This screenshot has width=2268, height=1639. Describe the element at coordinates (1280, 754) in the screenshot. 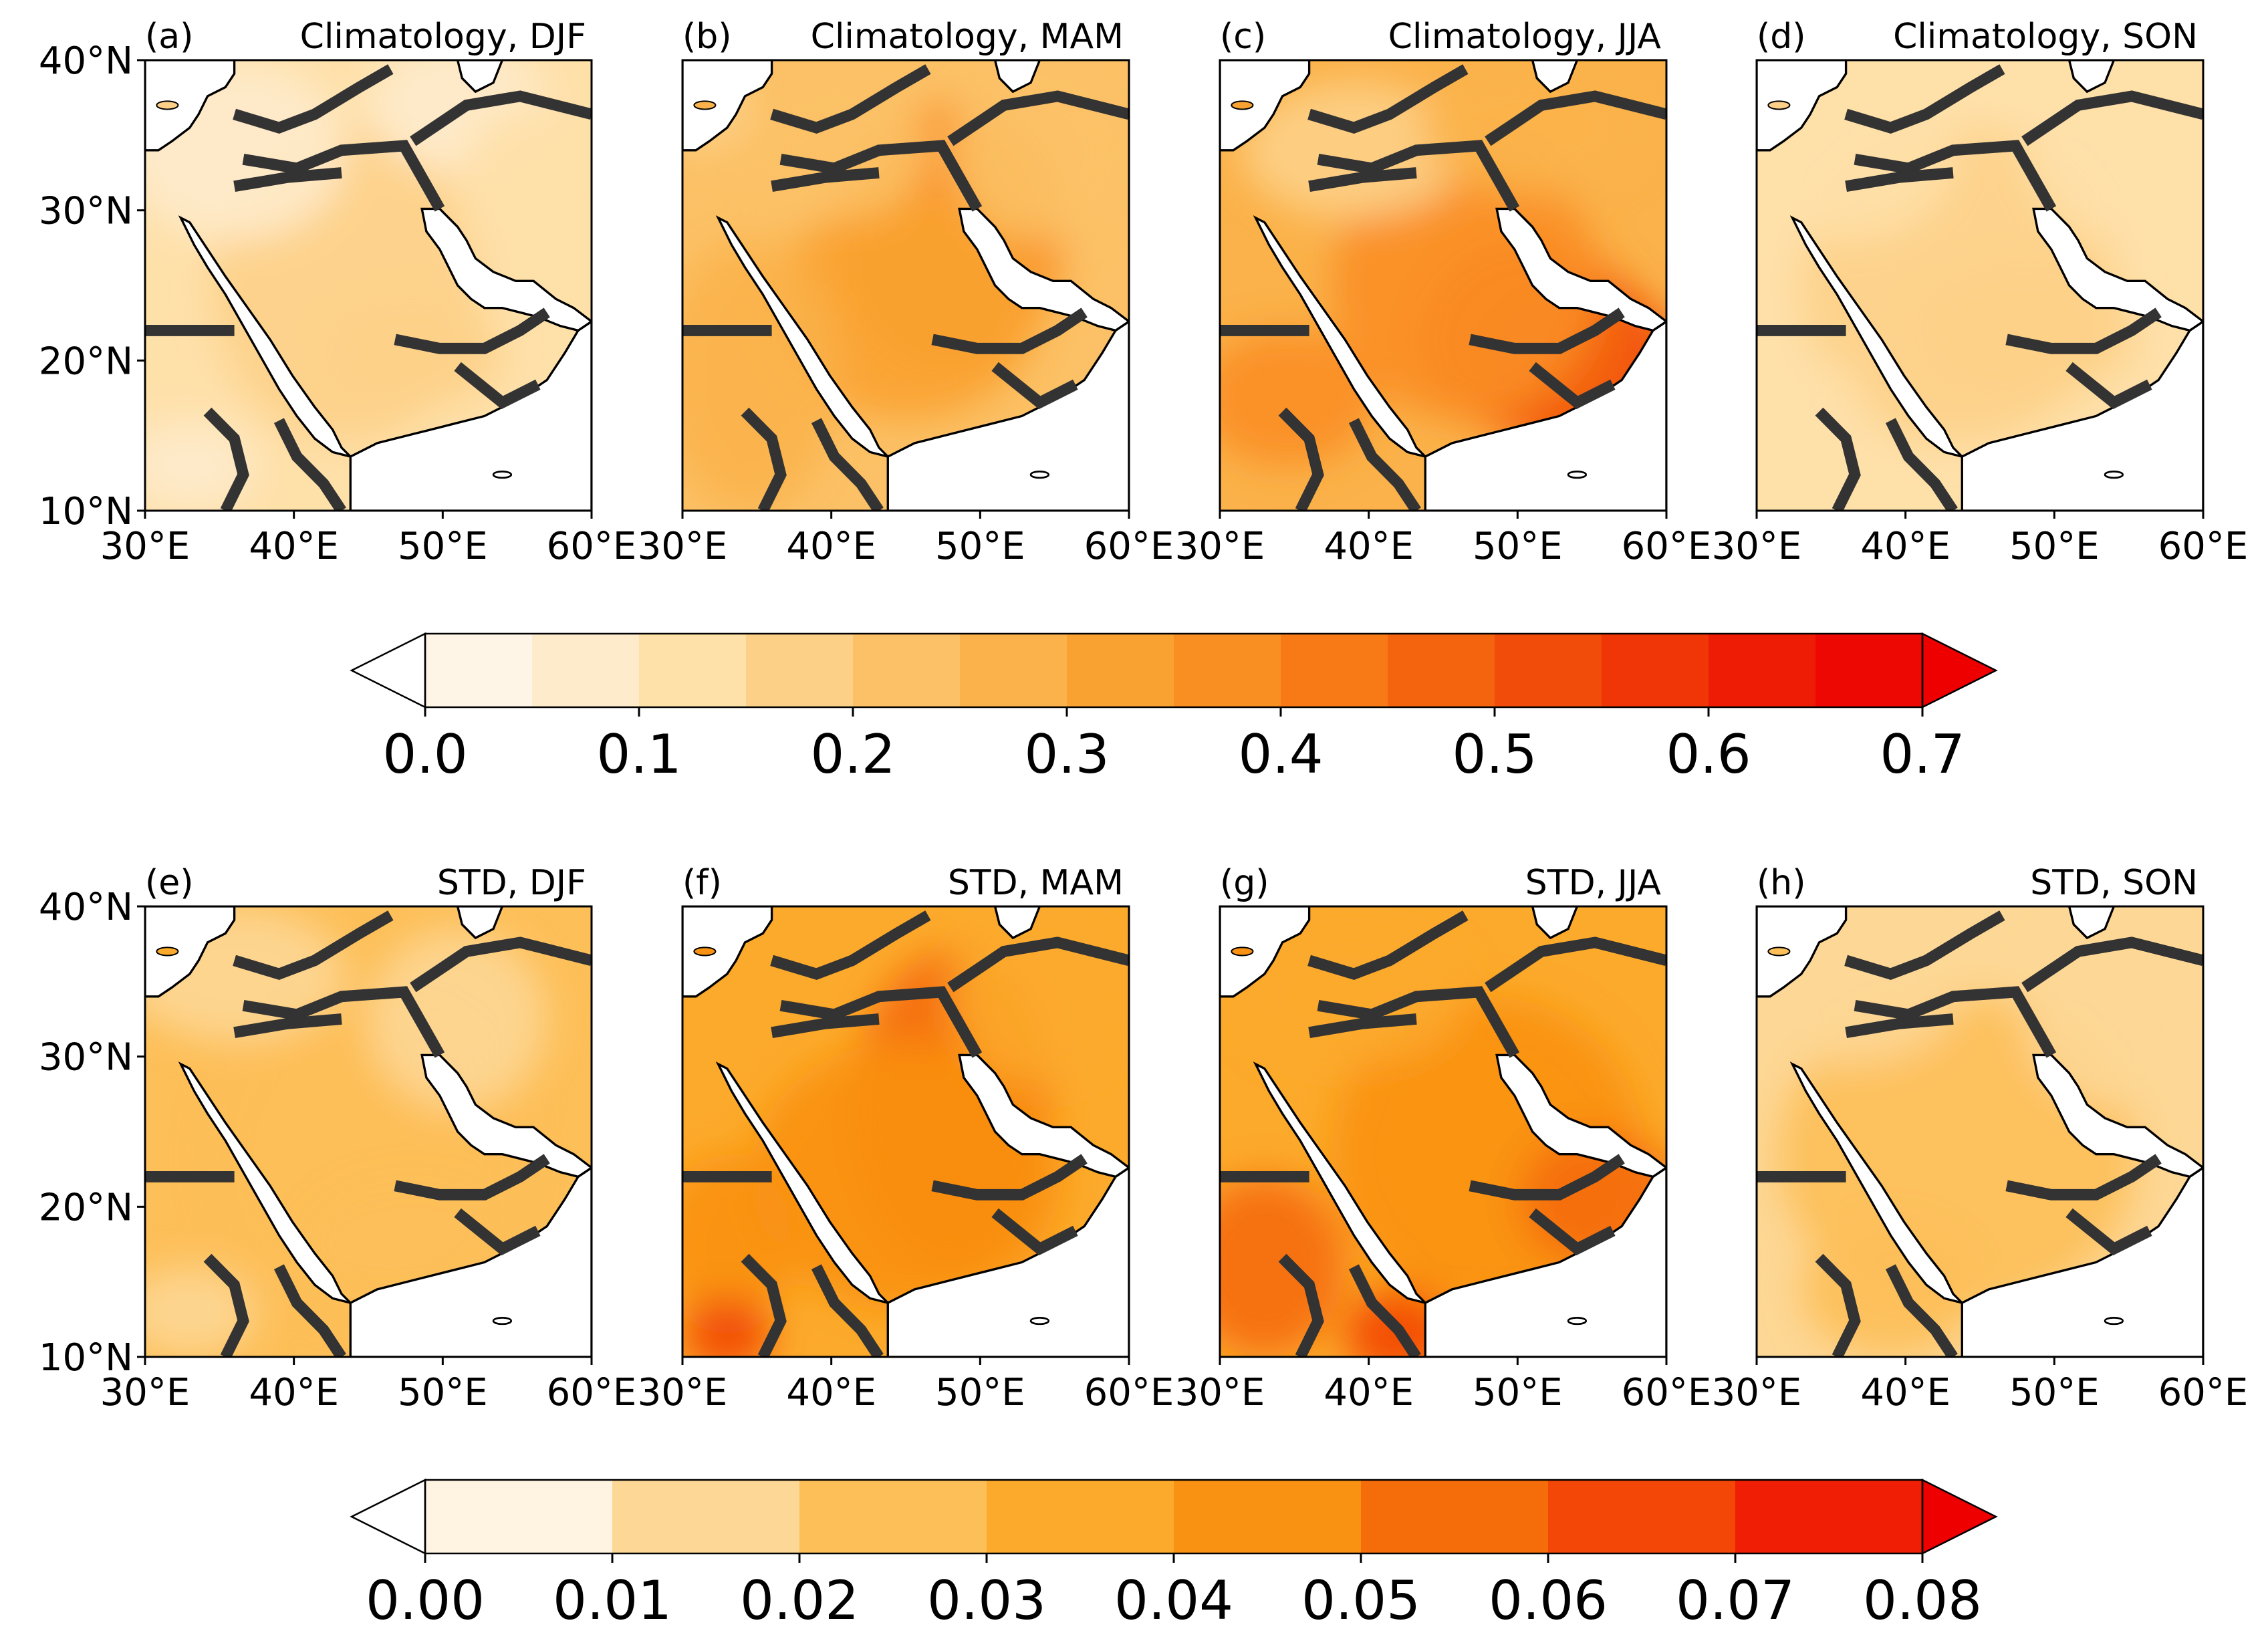

I see `colorbar-tick-label: 0.4` at that location.